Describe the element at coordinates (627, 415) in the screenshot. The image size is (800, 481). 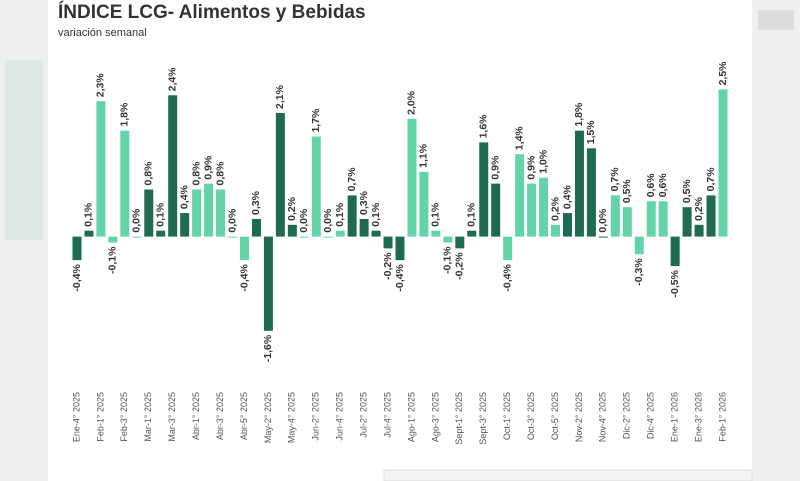
I see `x-tick-label: Dic-2° 2025` at that location.